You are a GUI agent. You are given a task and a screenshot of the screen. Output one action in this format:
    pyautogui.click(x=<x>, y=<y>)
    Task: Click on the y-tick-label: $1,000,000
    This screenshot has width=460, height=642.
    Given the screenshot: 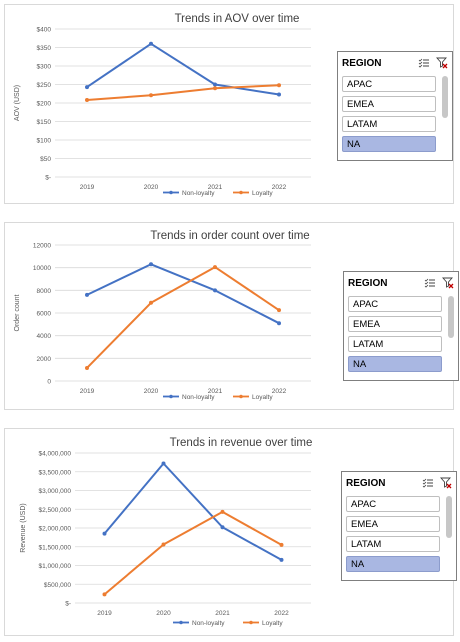 What is the action you would take?
    pyautogui.click(x=54, y=566)
    